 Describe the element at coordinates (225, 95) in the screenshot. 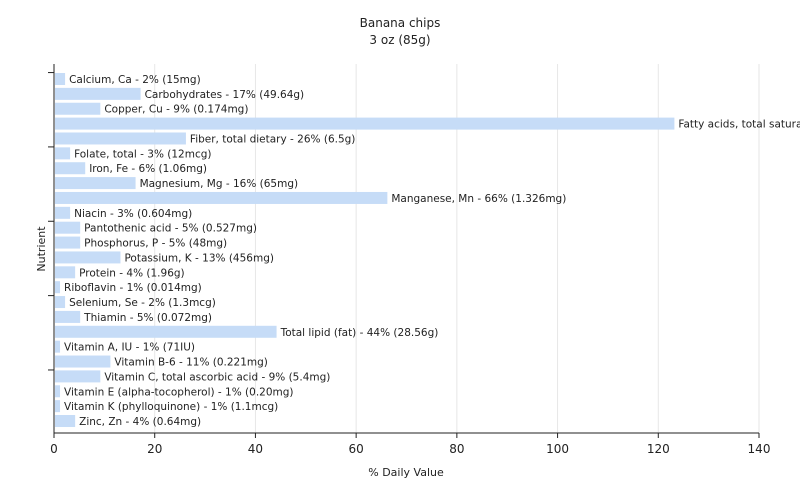

I see `bar-label: Carbohydrates - 17% (49.64g)` at that location.